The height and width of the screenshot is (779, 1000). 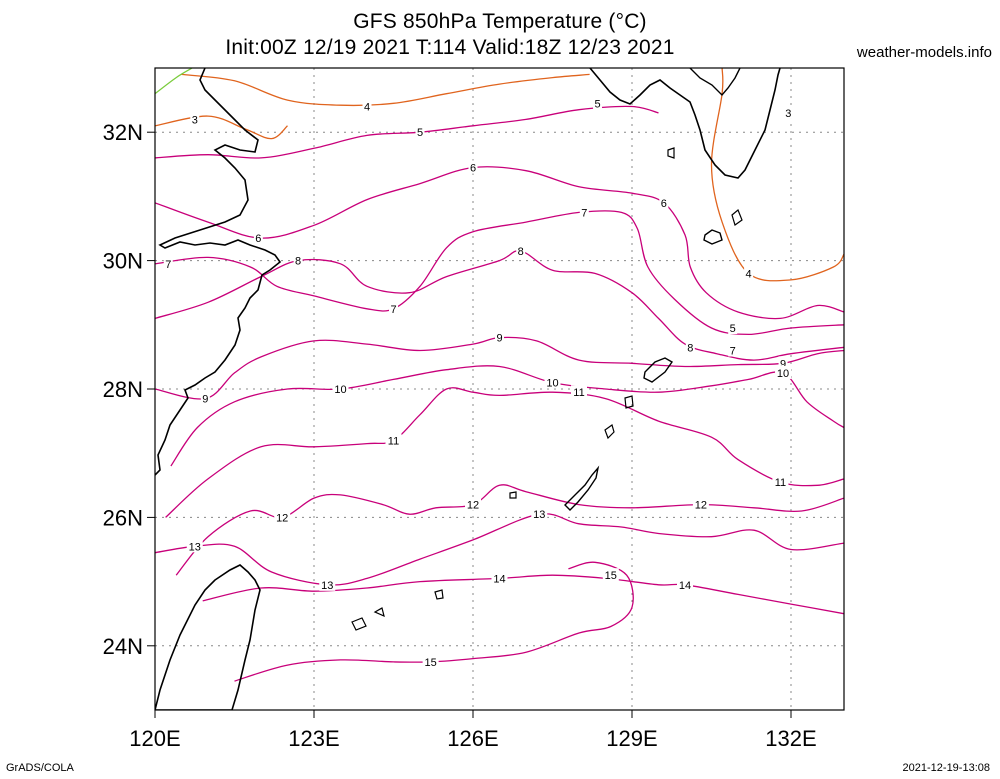 I want to click on contour-line-4b, so click(x=777, y=175).